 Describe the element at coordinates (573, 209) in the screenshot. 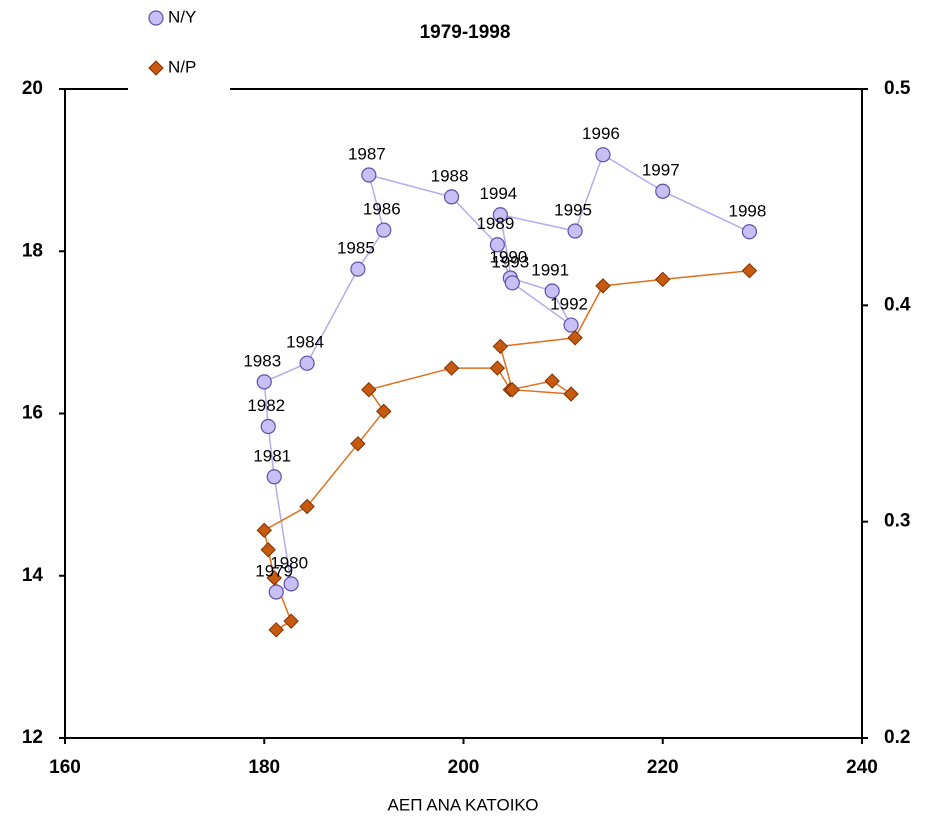

I see `point-label: 1995` at that location.